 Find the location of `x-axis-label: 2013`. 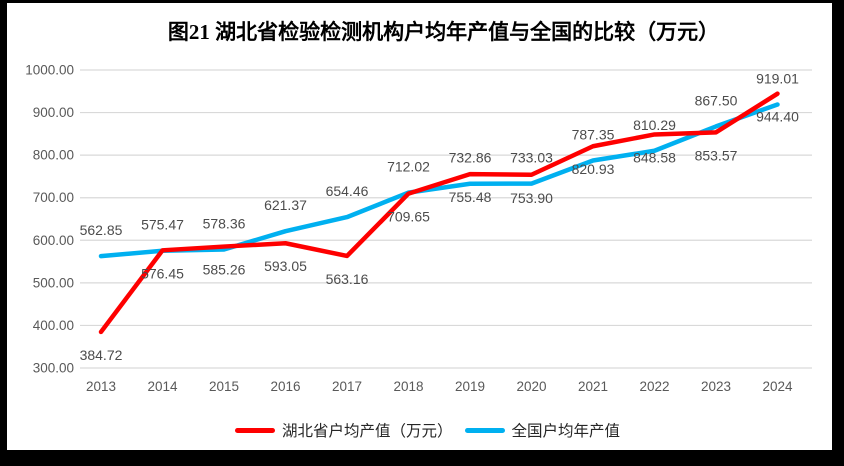

x-axis-label: 2013 is located at coordinates (101, 386).